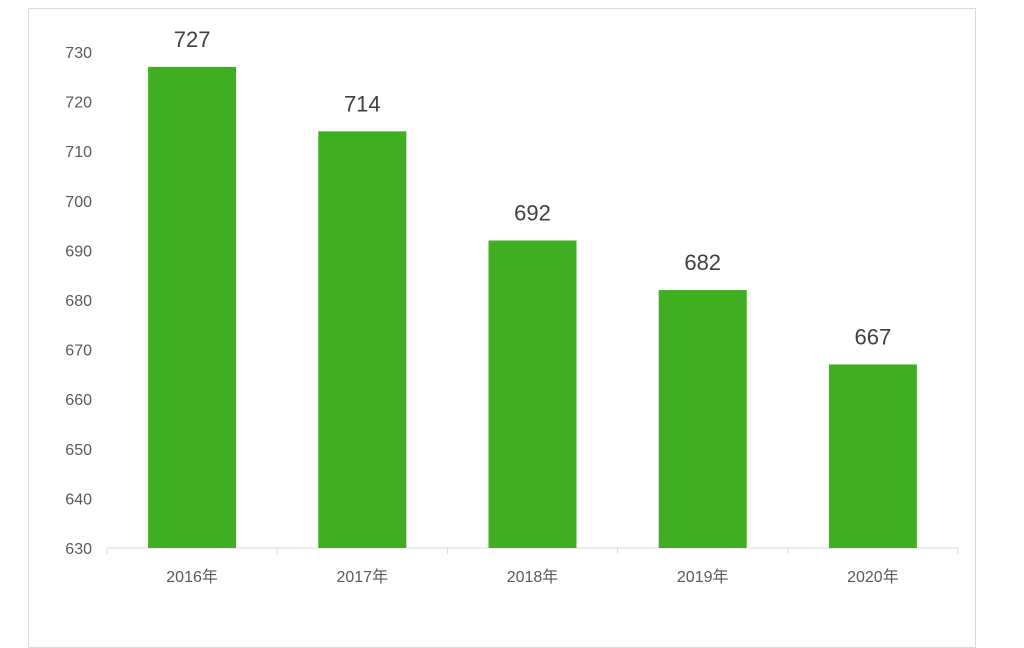  I want to click on y-tick-label: 640, so click(78, 499).